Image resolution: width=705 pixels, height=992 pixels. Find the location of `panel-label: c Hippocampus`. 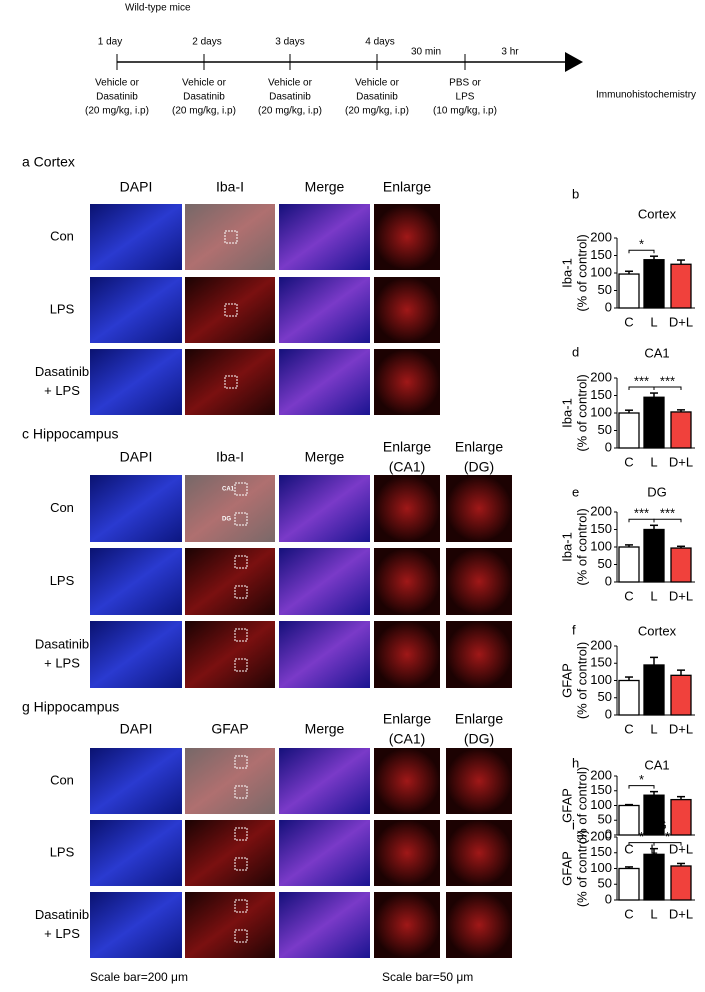

panel-label: c Hippocampus is located at coordinates (70, 434).